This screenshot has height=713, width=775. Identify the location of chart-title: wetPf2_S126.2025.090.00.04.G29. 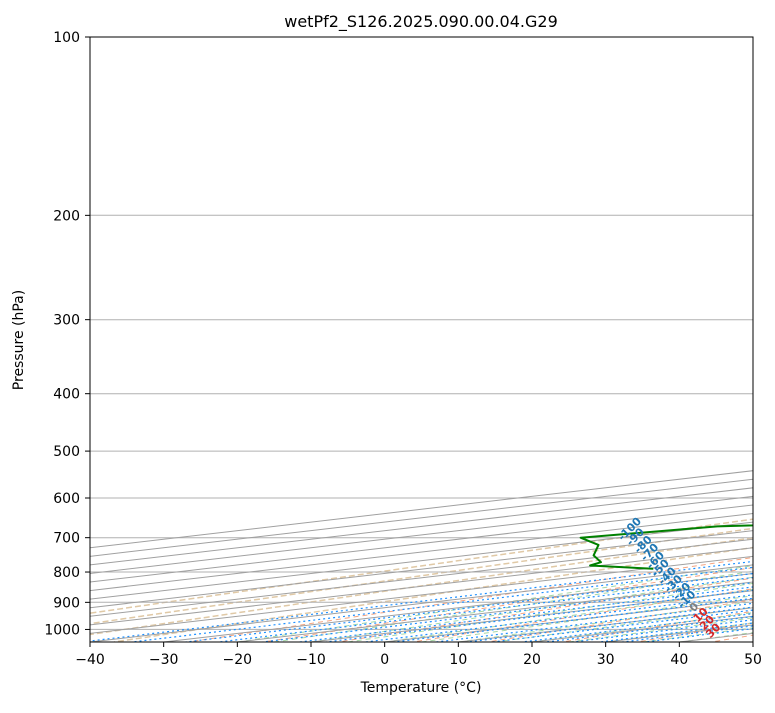
(421, 22).